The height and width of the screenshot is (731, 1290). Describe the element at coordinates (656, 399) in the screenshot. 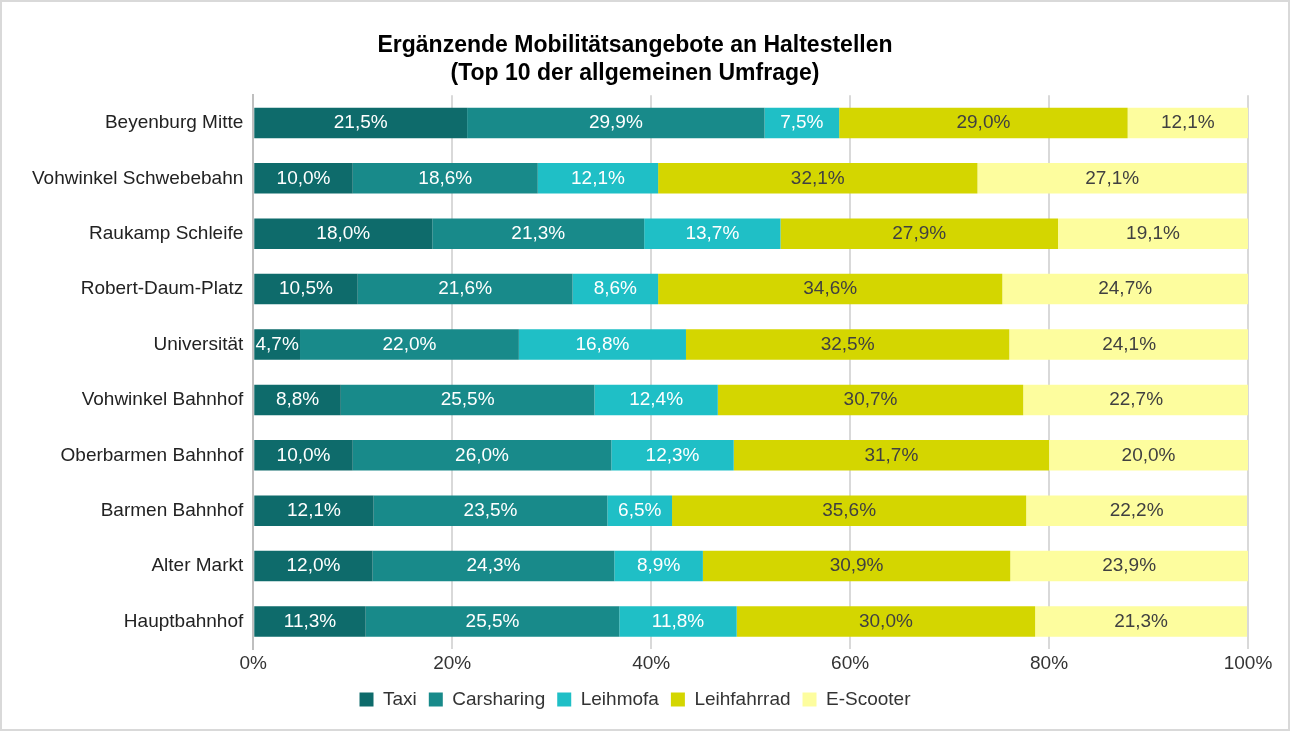

I see `data-label: 12,4%` at that location.